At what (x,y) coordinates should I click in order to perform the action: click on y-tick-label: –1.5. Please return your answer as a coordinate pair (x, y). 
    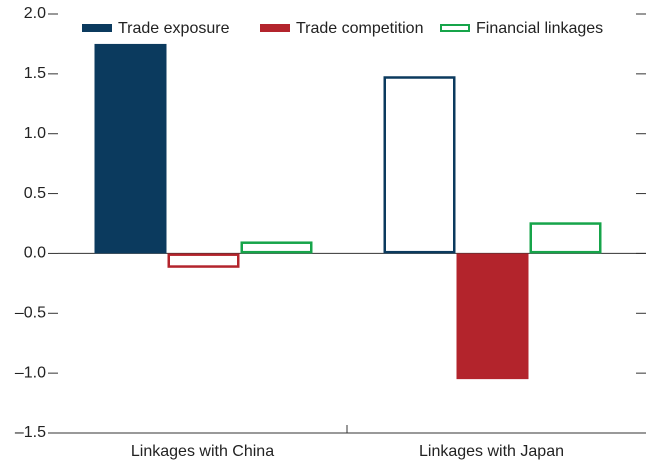
    Looking at the image, I should click on (30, 432).